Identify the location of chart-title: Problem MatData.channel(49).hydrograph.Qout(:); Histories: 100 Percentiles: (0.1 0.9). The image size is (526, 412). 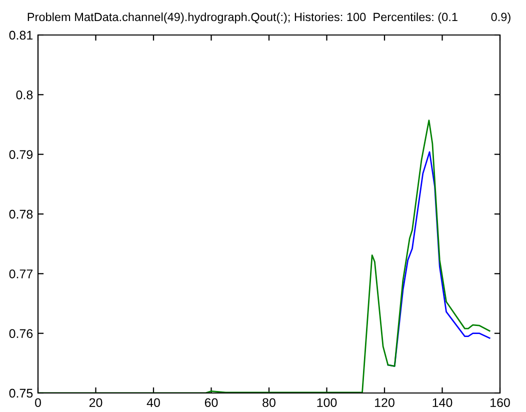
(269, 18).